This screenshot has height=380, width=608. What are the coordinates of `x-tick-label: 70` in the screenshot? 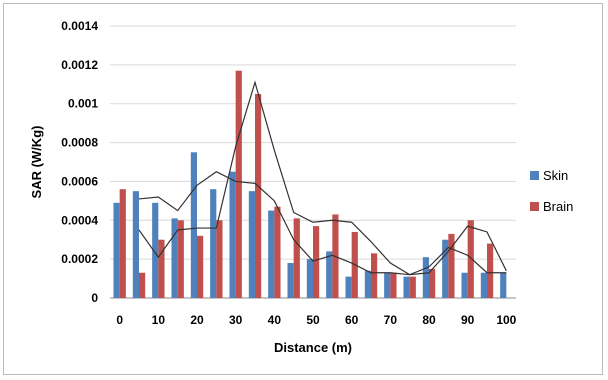 It's located at (391, 320).